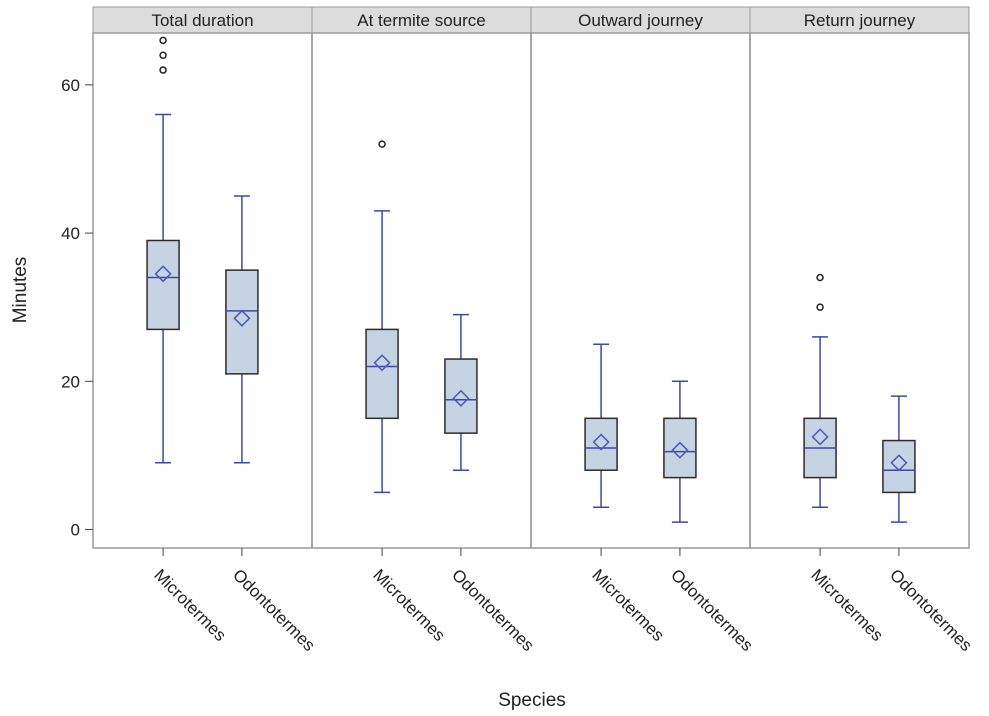 This screenshot has height=716, width=989. Describe the element at coordinates (532, 700) in the screenshot. I see `x-axis-title: Species` at that location.